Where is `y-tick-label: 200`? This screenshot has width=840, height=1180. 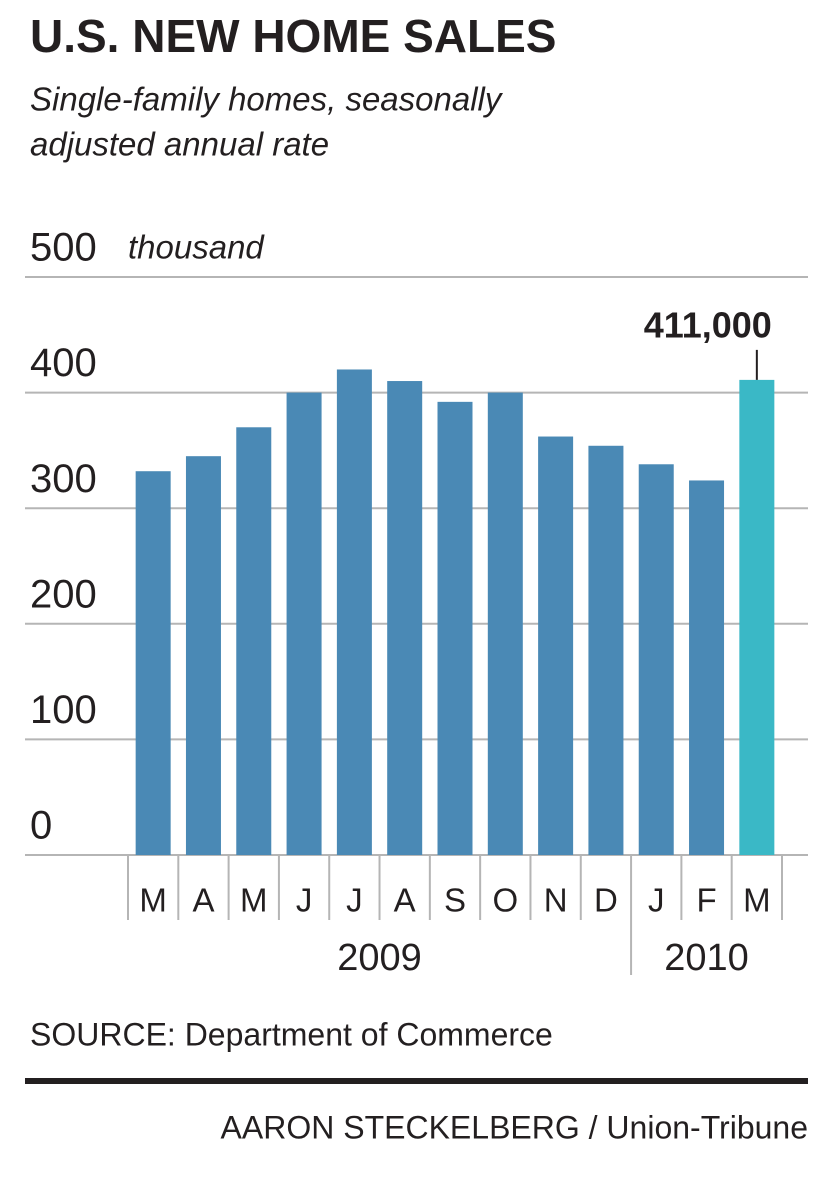 y-tick-label: 200 is located at coordinates (63, 594).